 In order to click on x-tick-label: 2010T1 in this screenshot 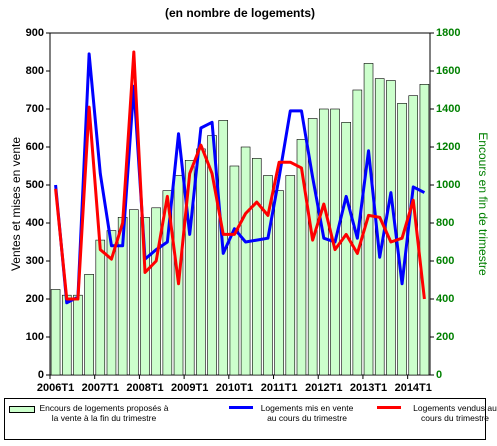, I will do `click(234, 388)`.